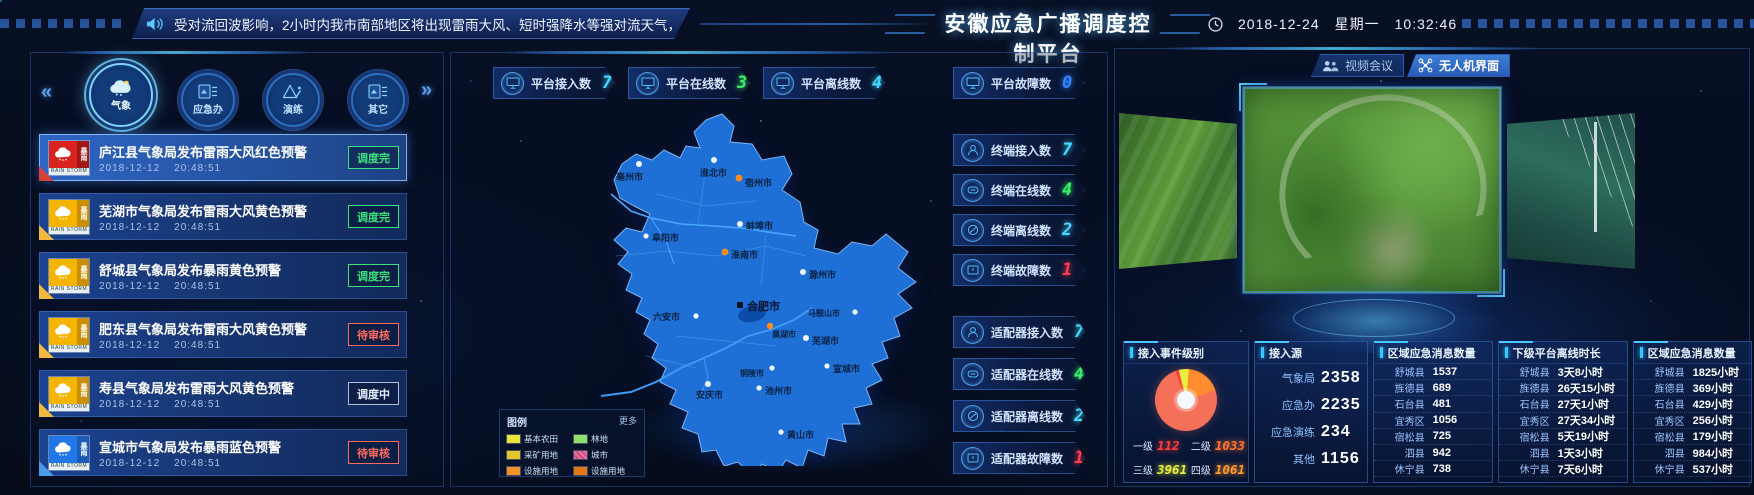  Describe the element at coordinates (846, 368) in the screenshot. I see `city-label: 宣城市` at that location.